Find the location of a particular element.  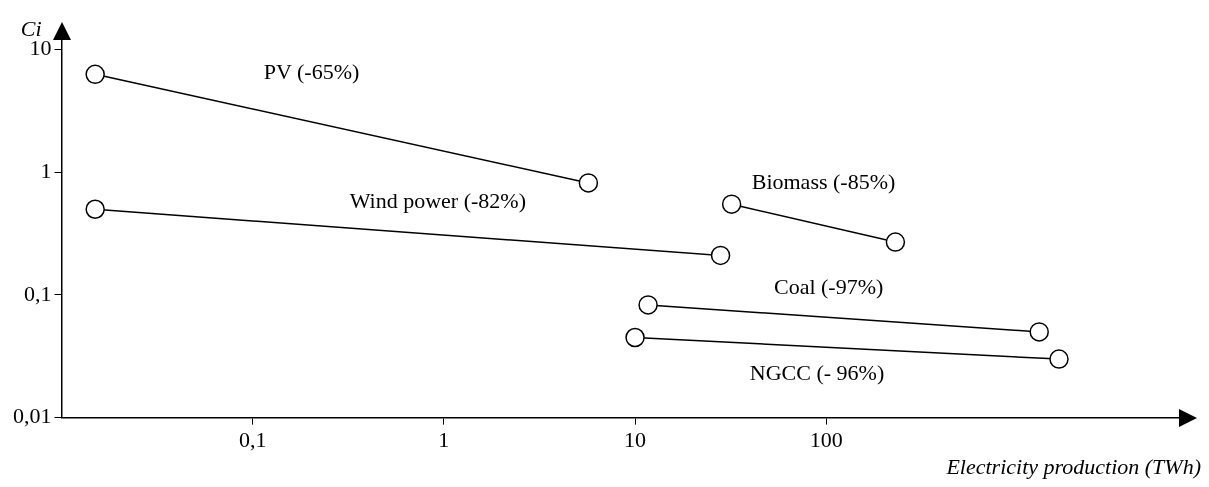

series-label: Coal (-97%) is located at coordinates (828, 287).